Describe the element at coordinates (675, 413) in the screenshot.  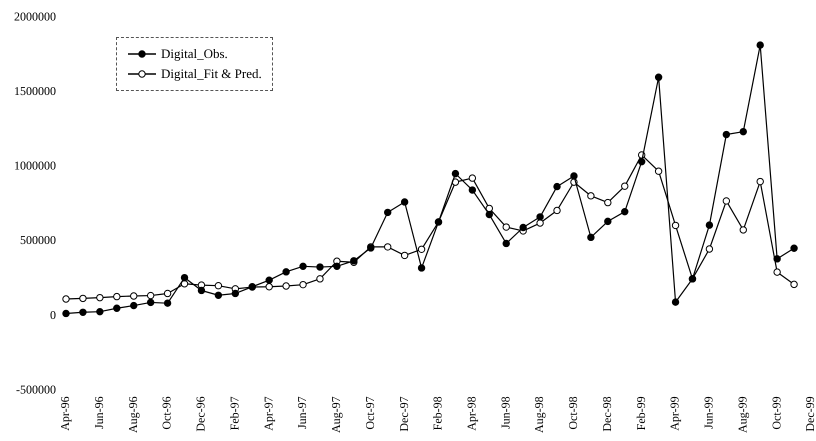
I see `x-tick-label: Apr-99` at that location.